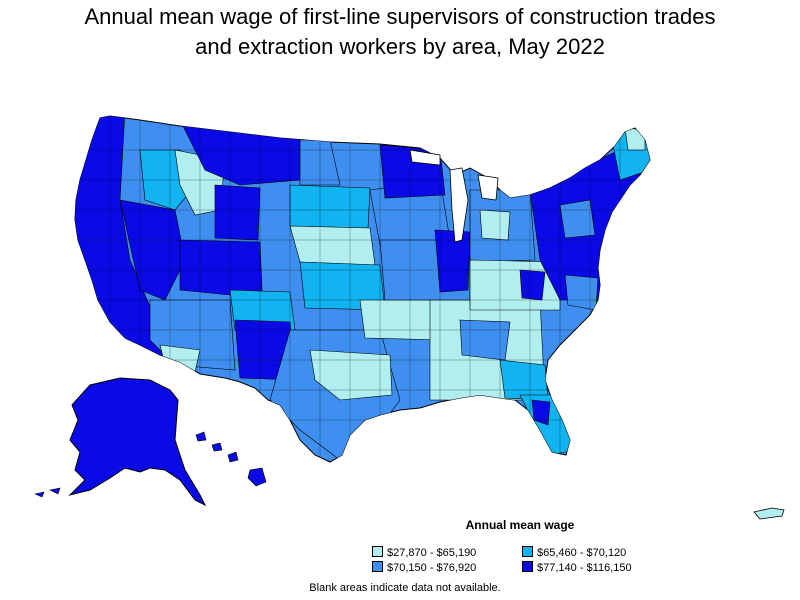 This screenshot has height=600, width=800. What do you see at coordinates (584, 568) in the screenshot?
I see `legend-label-4: $77,140 - $116,150` at bounding box center [584, 568].